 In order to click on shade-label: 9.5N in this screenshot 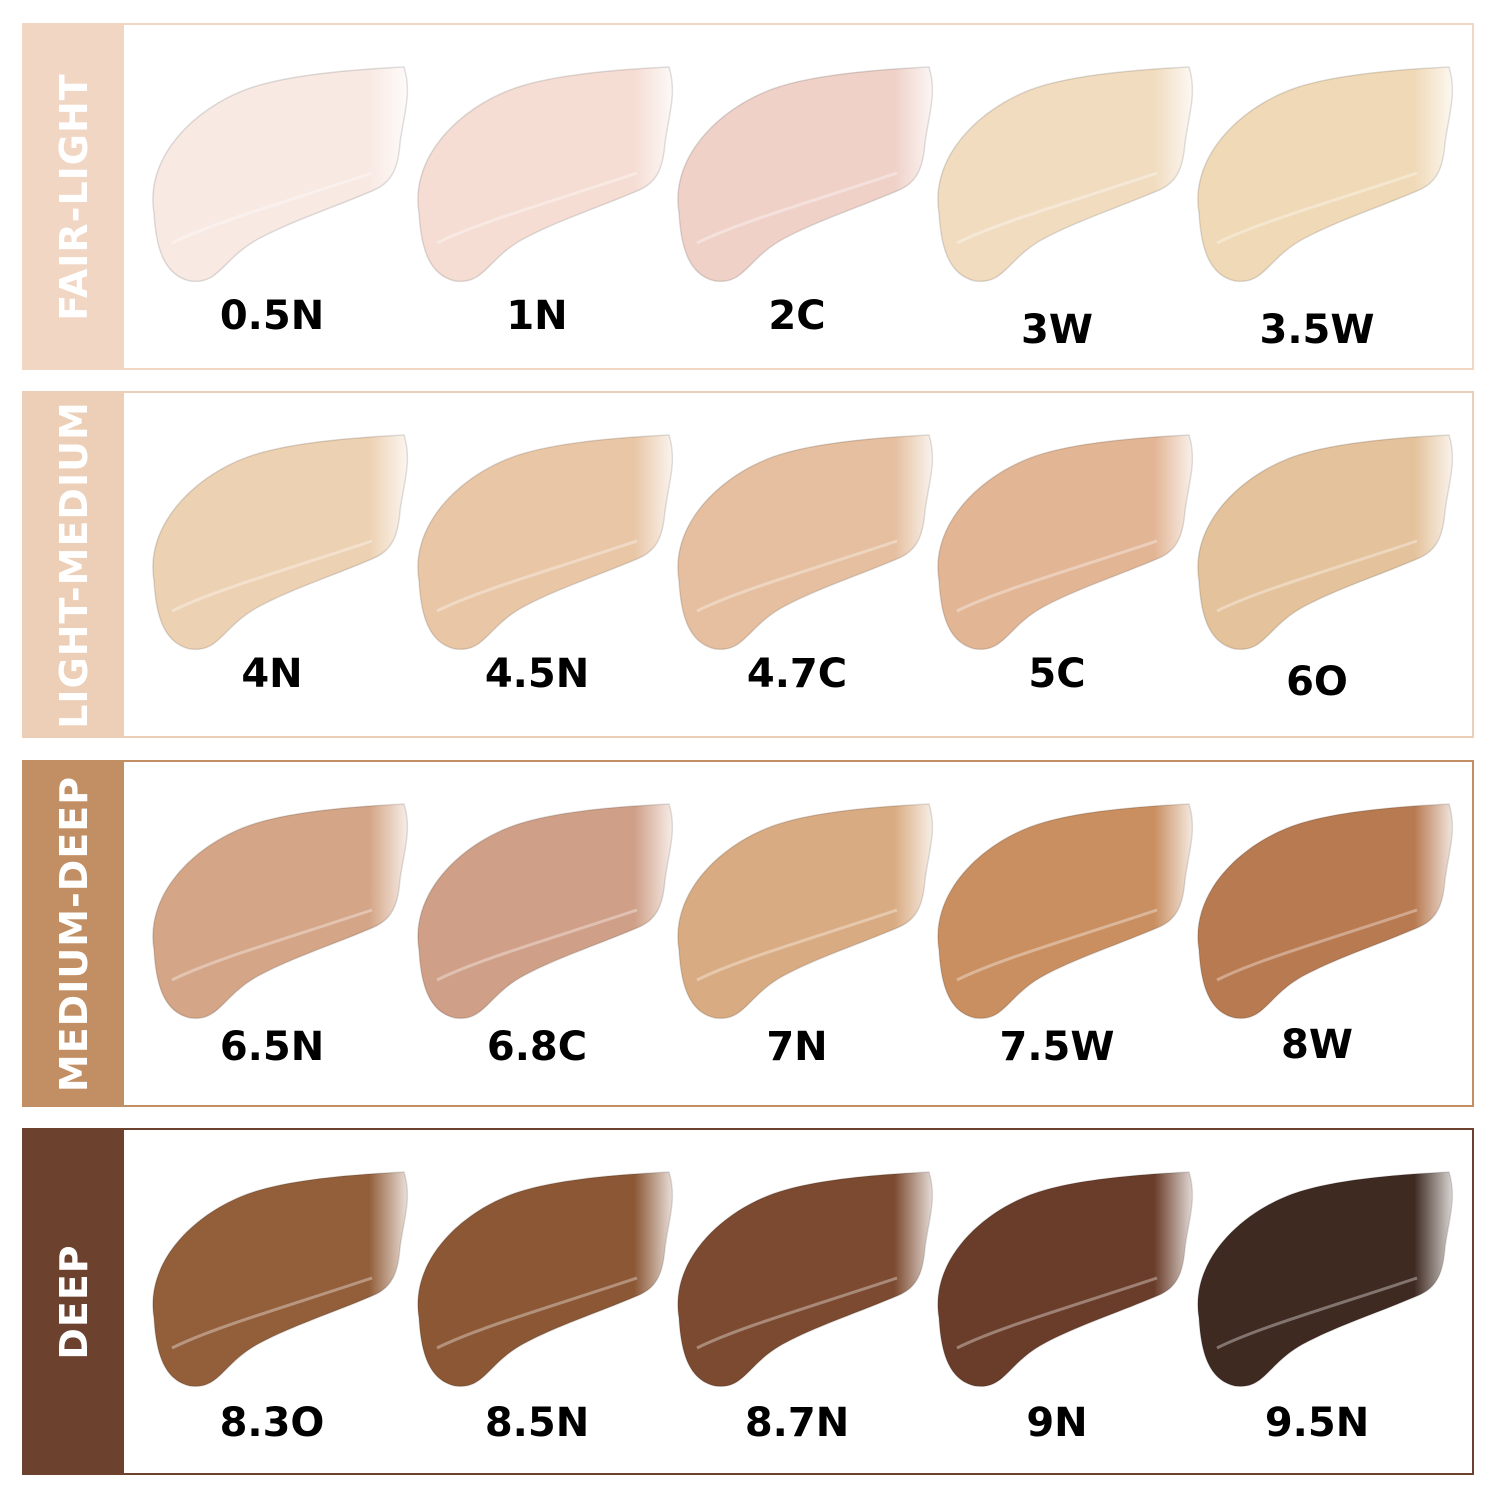, I will do `click(1317, 1423)`.